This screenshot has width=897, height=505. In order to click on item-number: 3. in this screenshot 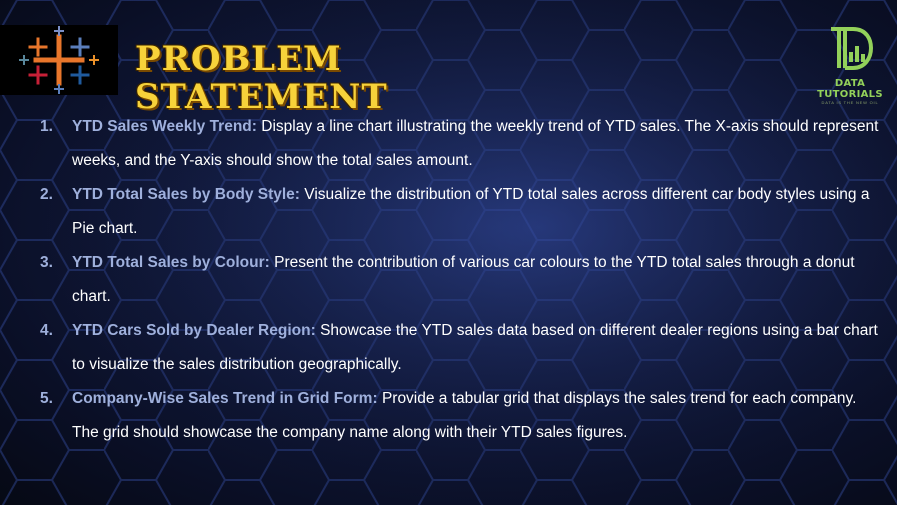, I will do `click(46, 262)`.